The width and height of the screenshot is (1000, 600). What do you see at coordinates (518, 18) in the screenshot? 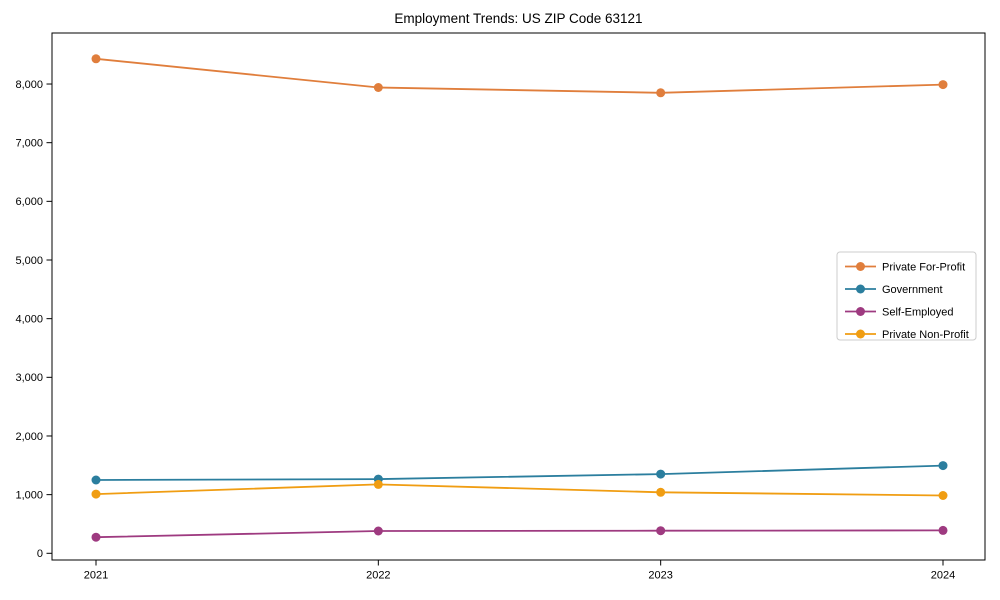
I see `chart-title: Employment Trends: US ZIP Code 63121` at bounding box center [518, 18].